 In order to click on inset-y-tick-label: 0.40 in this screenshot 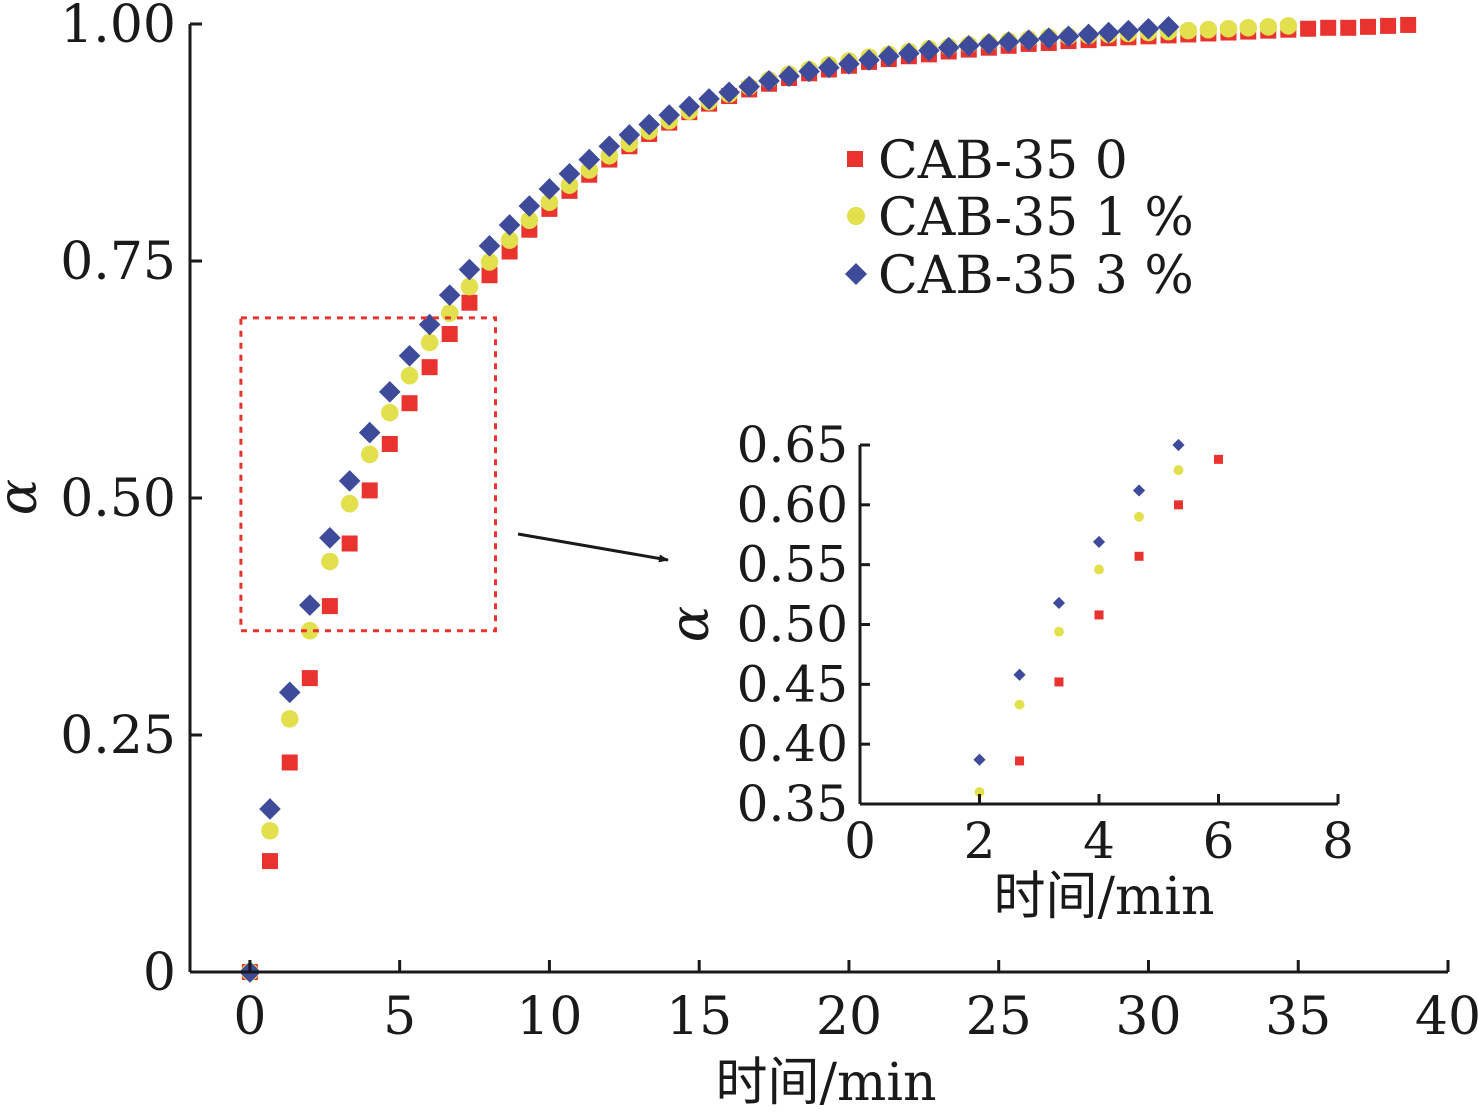, I will do `click(792, 744)`.